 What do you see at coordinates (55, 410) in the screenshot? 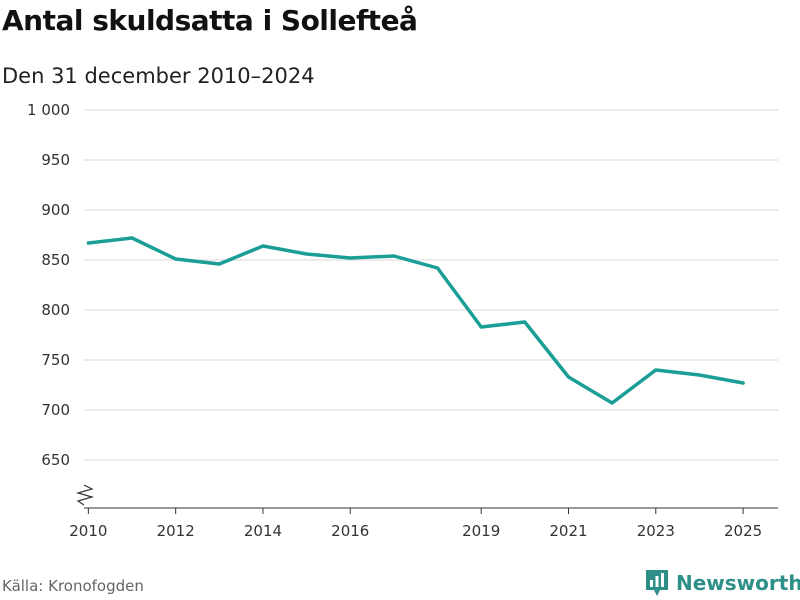
I see `y-tick-label-700: 700` at bounding box center [55, 410].